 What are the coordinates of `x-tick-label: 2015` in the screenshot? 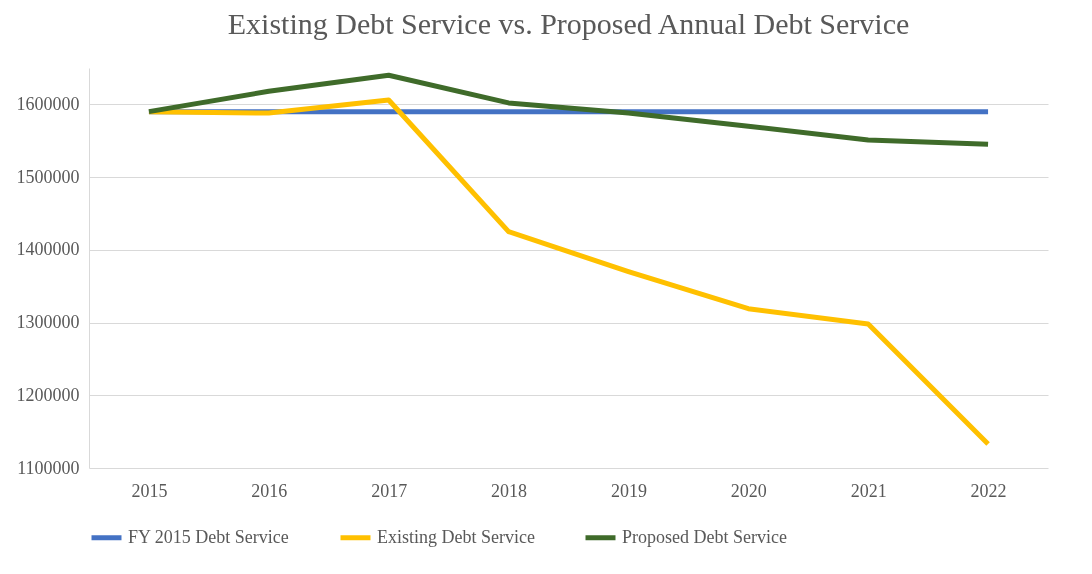 It's located at (149, 490).